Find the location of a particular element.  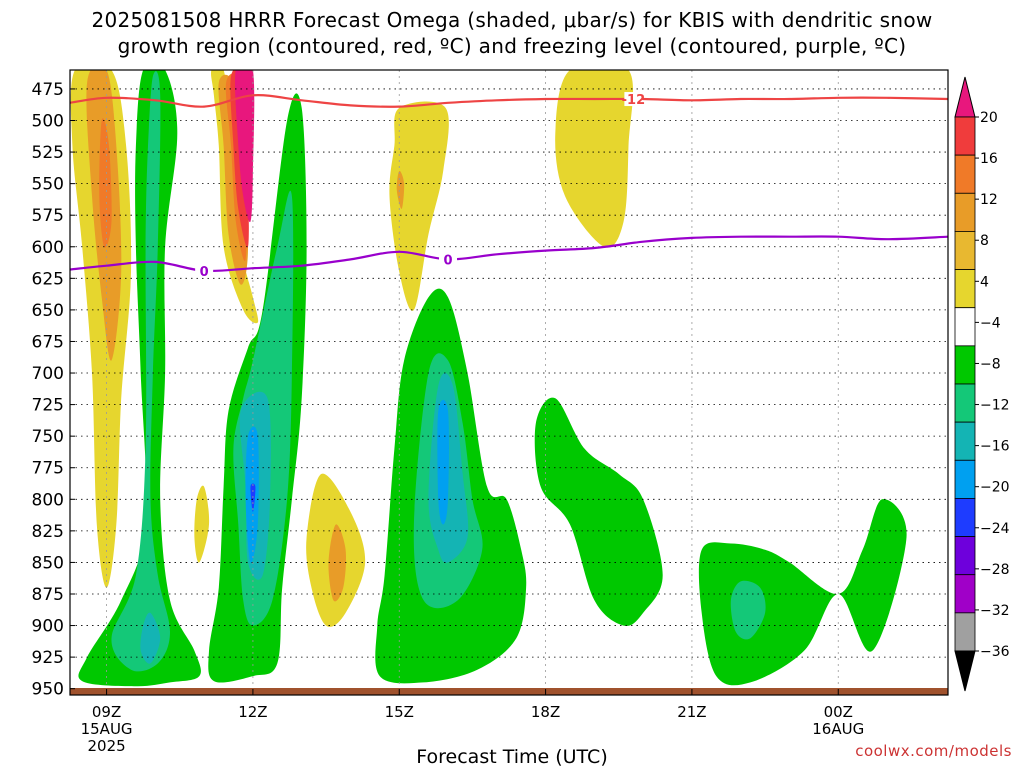

y-tick-label: 475 is located at coordinates (48, 90).